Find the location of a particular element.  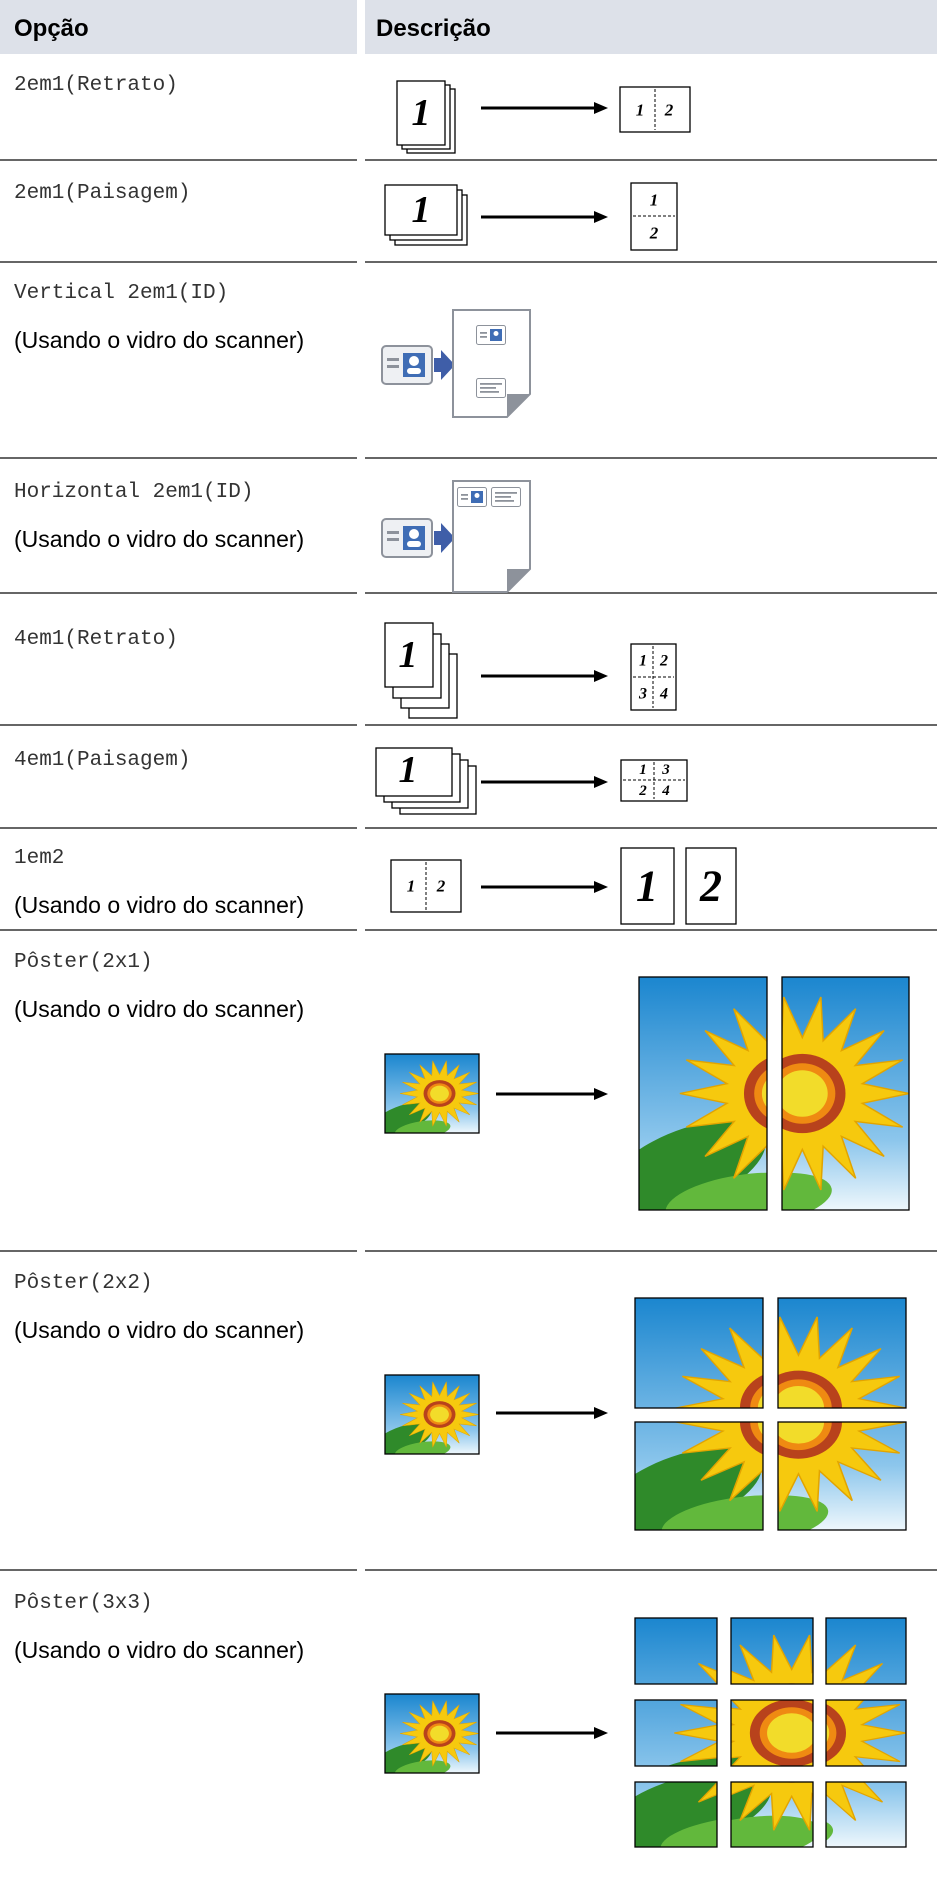

option-name: 4em1(Retrato) is located at coordinates (96, 639).